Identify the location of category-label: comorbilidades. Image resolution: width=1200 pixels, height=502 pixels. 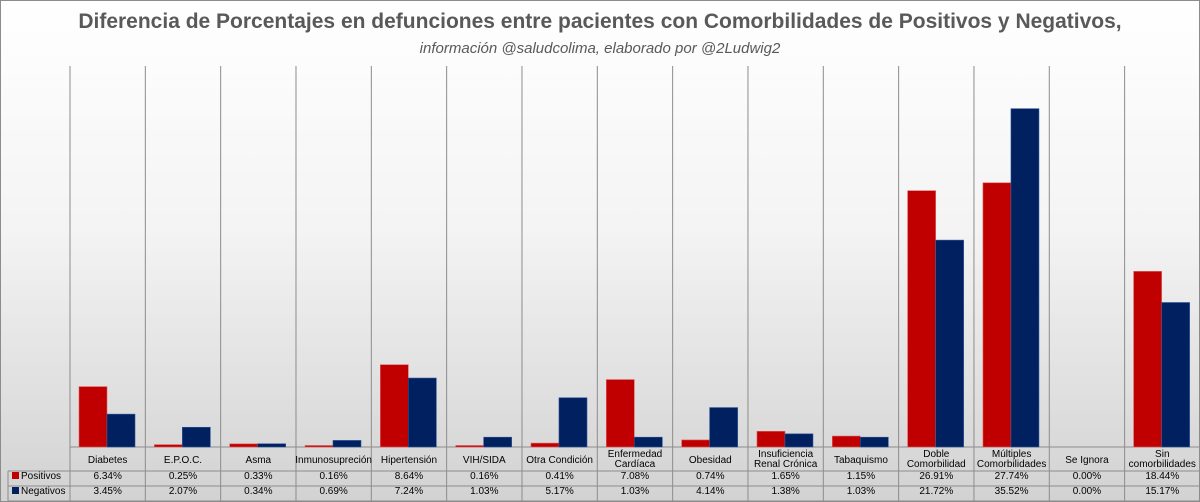
(1162, 464).